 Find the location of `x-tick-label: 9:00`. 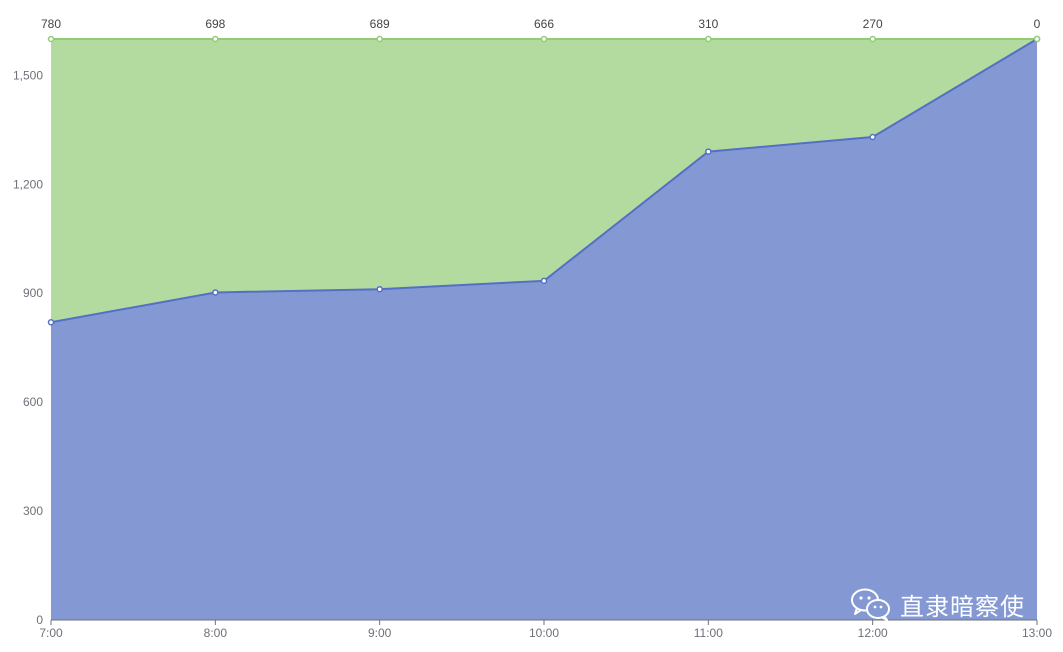

x-tick-label: 9:00 is located at coordinates (380, 633).